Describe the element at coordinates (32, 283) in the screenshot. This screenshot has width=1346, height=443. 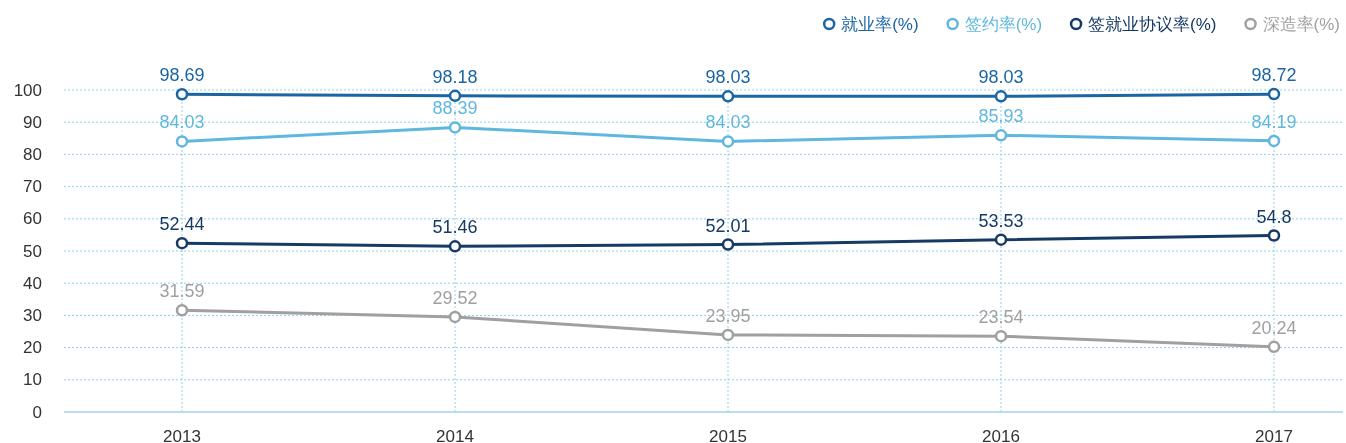
I see `y-tick-label: 40` at that location.